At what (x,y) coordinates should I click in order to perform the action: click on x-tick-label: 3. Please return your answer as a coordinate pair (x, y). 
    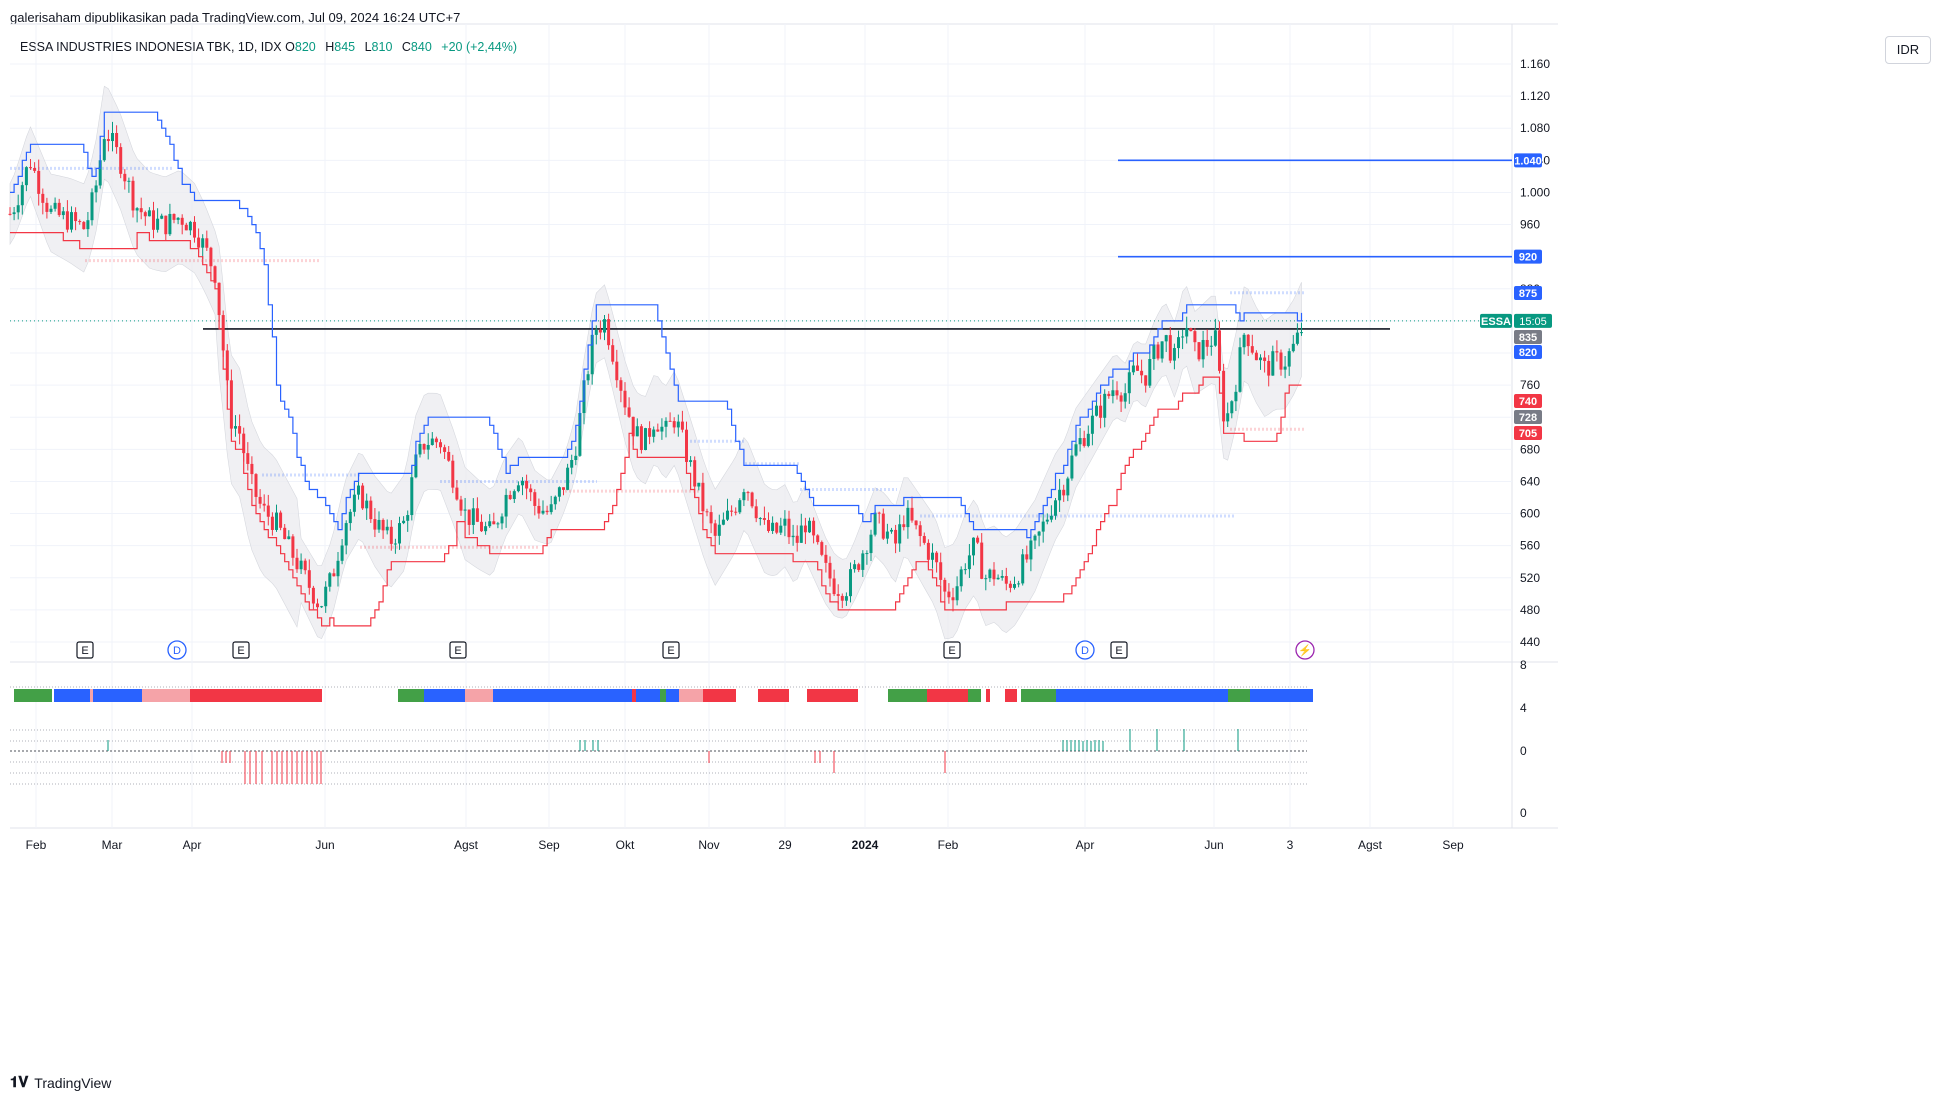
    Looking at the image, I should click on (1290, 845).